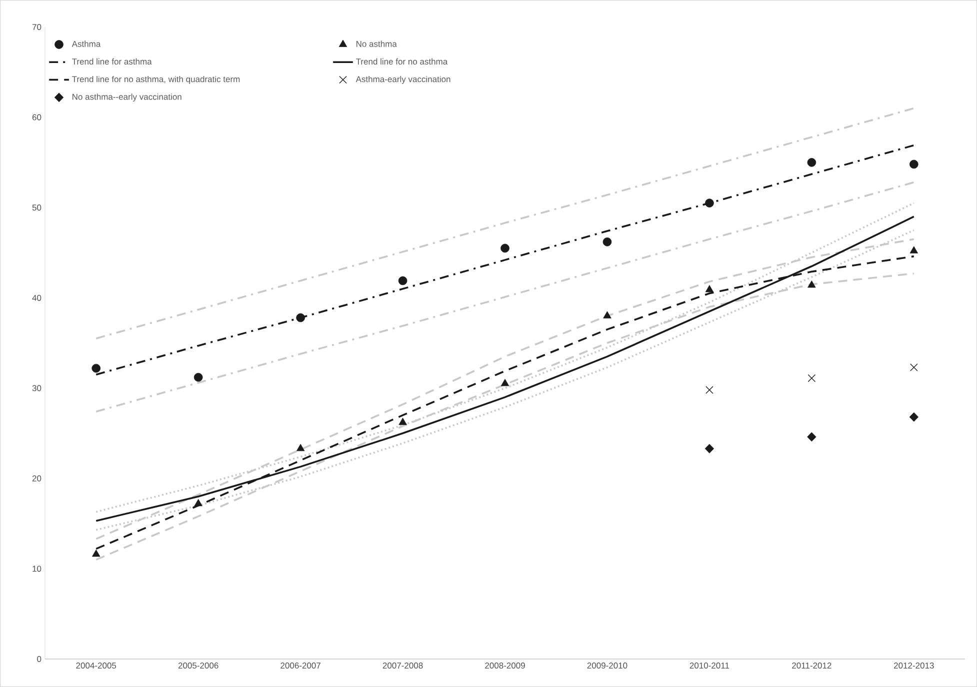 Image resolution: width=977 pixels, height=687 pixels. I want to click on x-tick-label: 2007-2008, so click(402, 665).